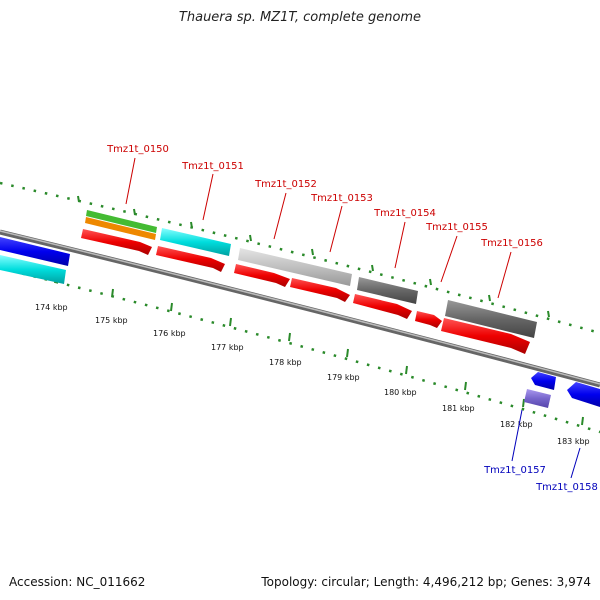  I want to click on gene-0157-features, so click(540, 390).